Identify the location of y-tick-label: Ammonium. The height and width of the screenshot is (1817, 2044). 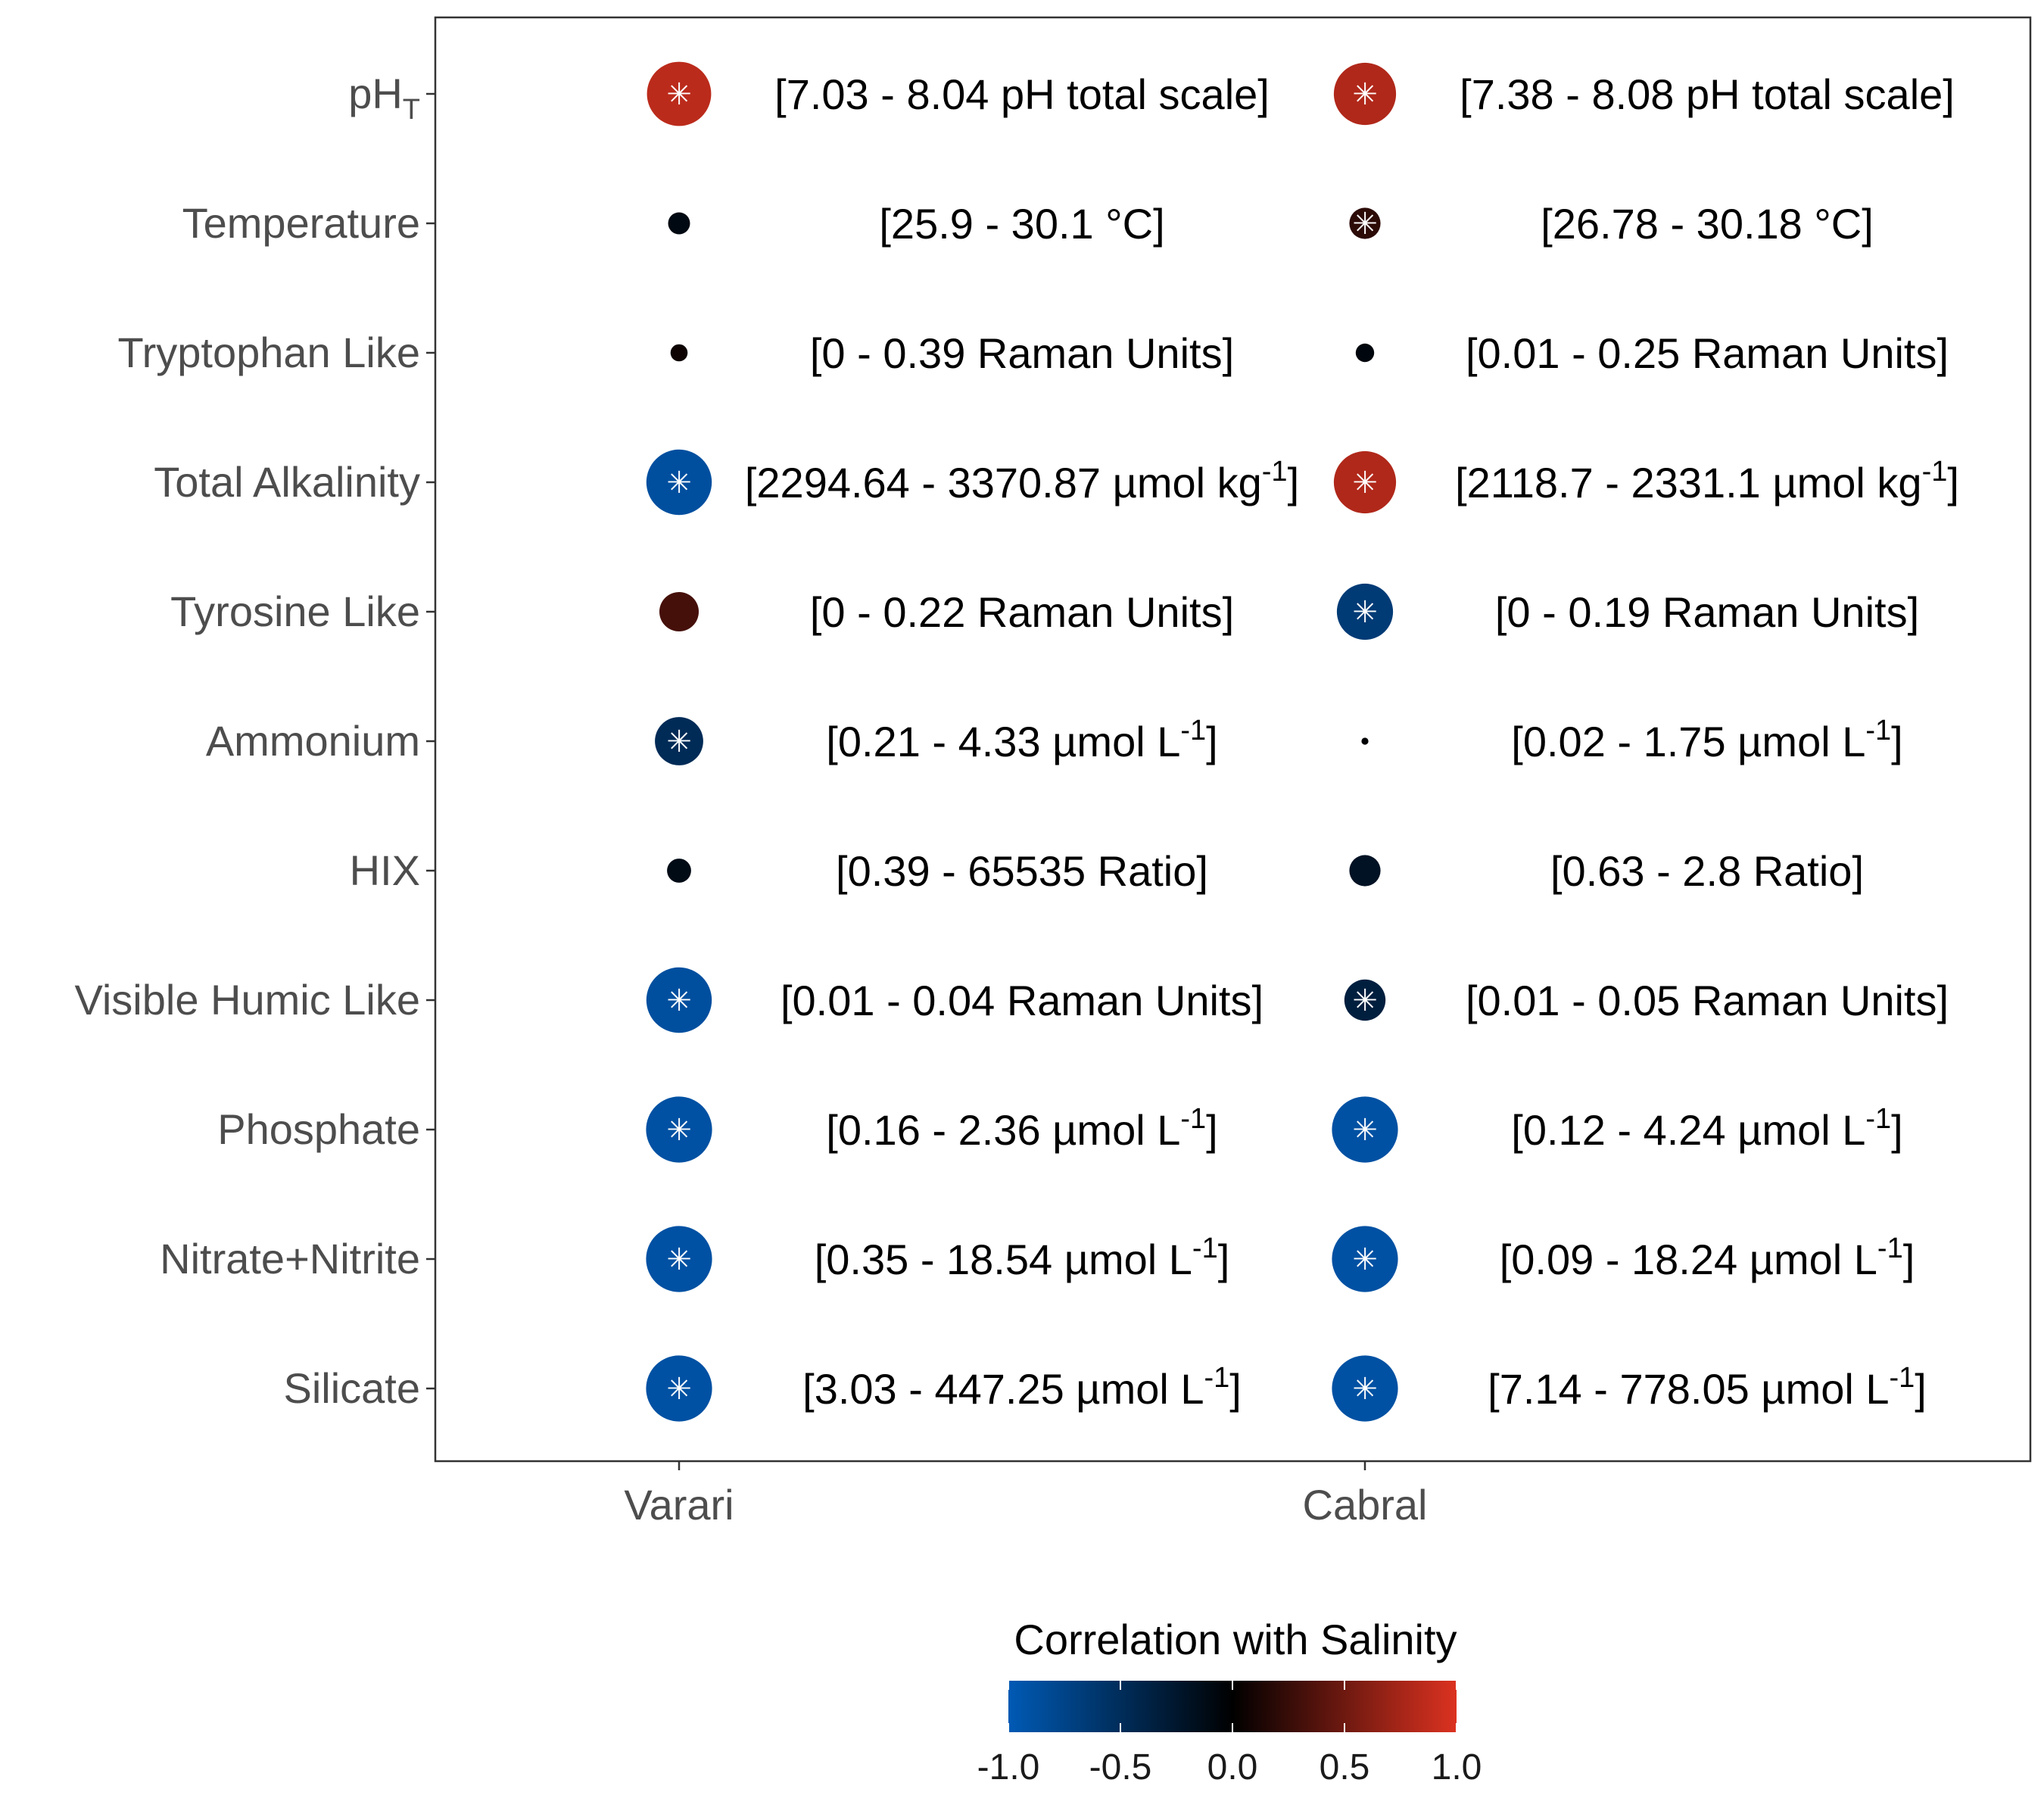
(313, 741).